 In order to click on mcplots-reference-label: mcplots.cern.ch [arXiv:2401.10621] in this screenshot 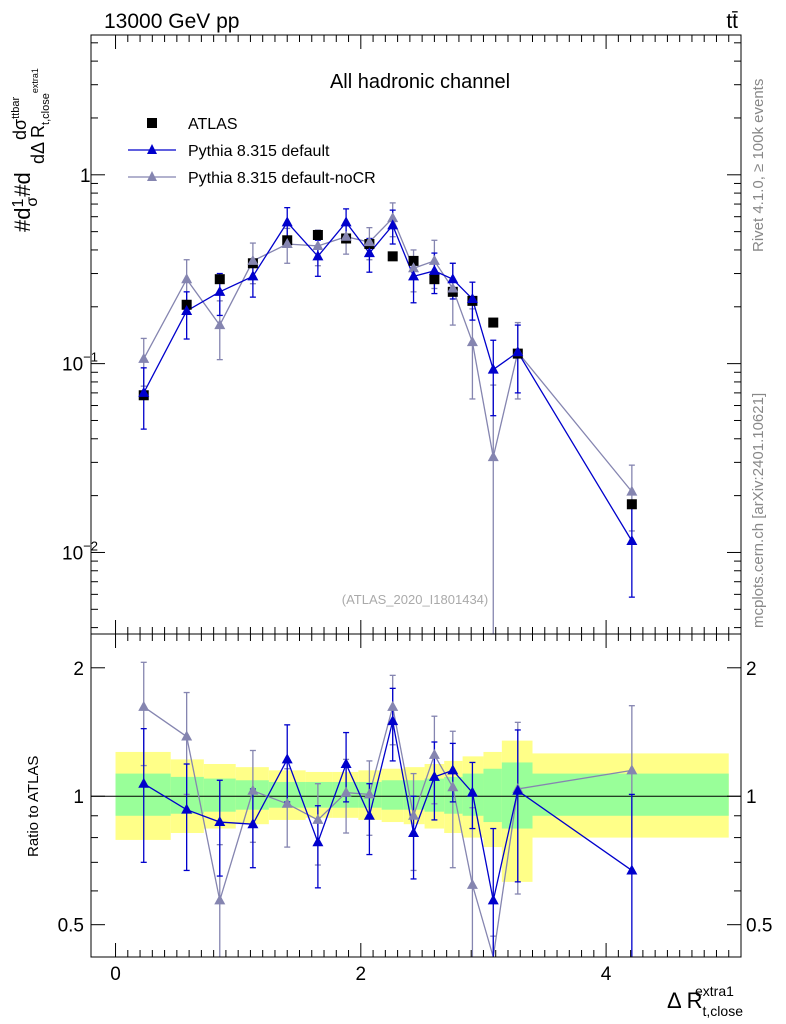, I will do `click(758, 510)`.